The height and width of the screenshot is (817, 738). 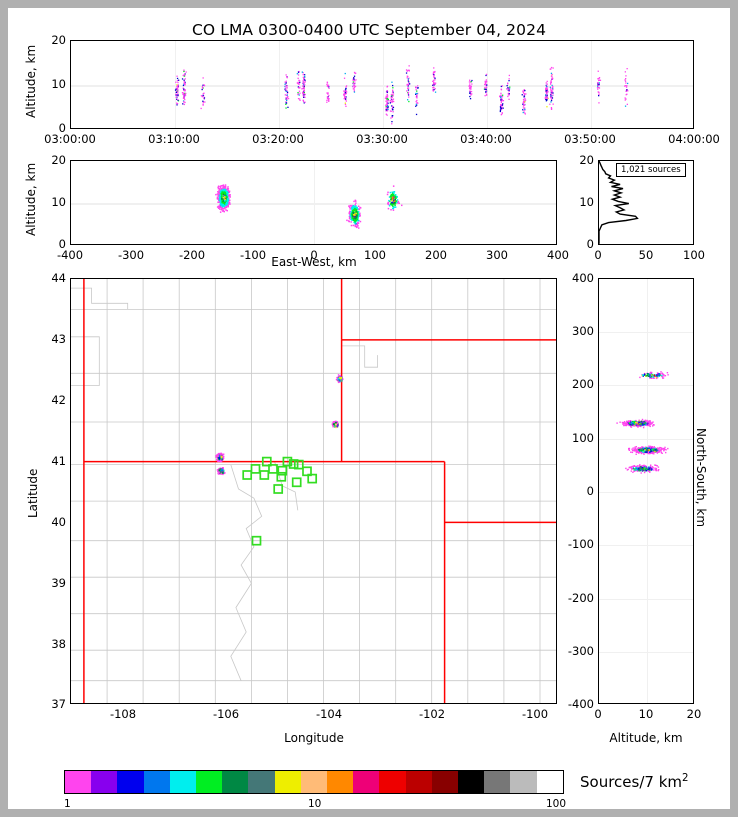 I want to click on xtick-ns-alt: 10, so click(x=646, y=714).